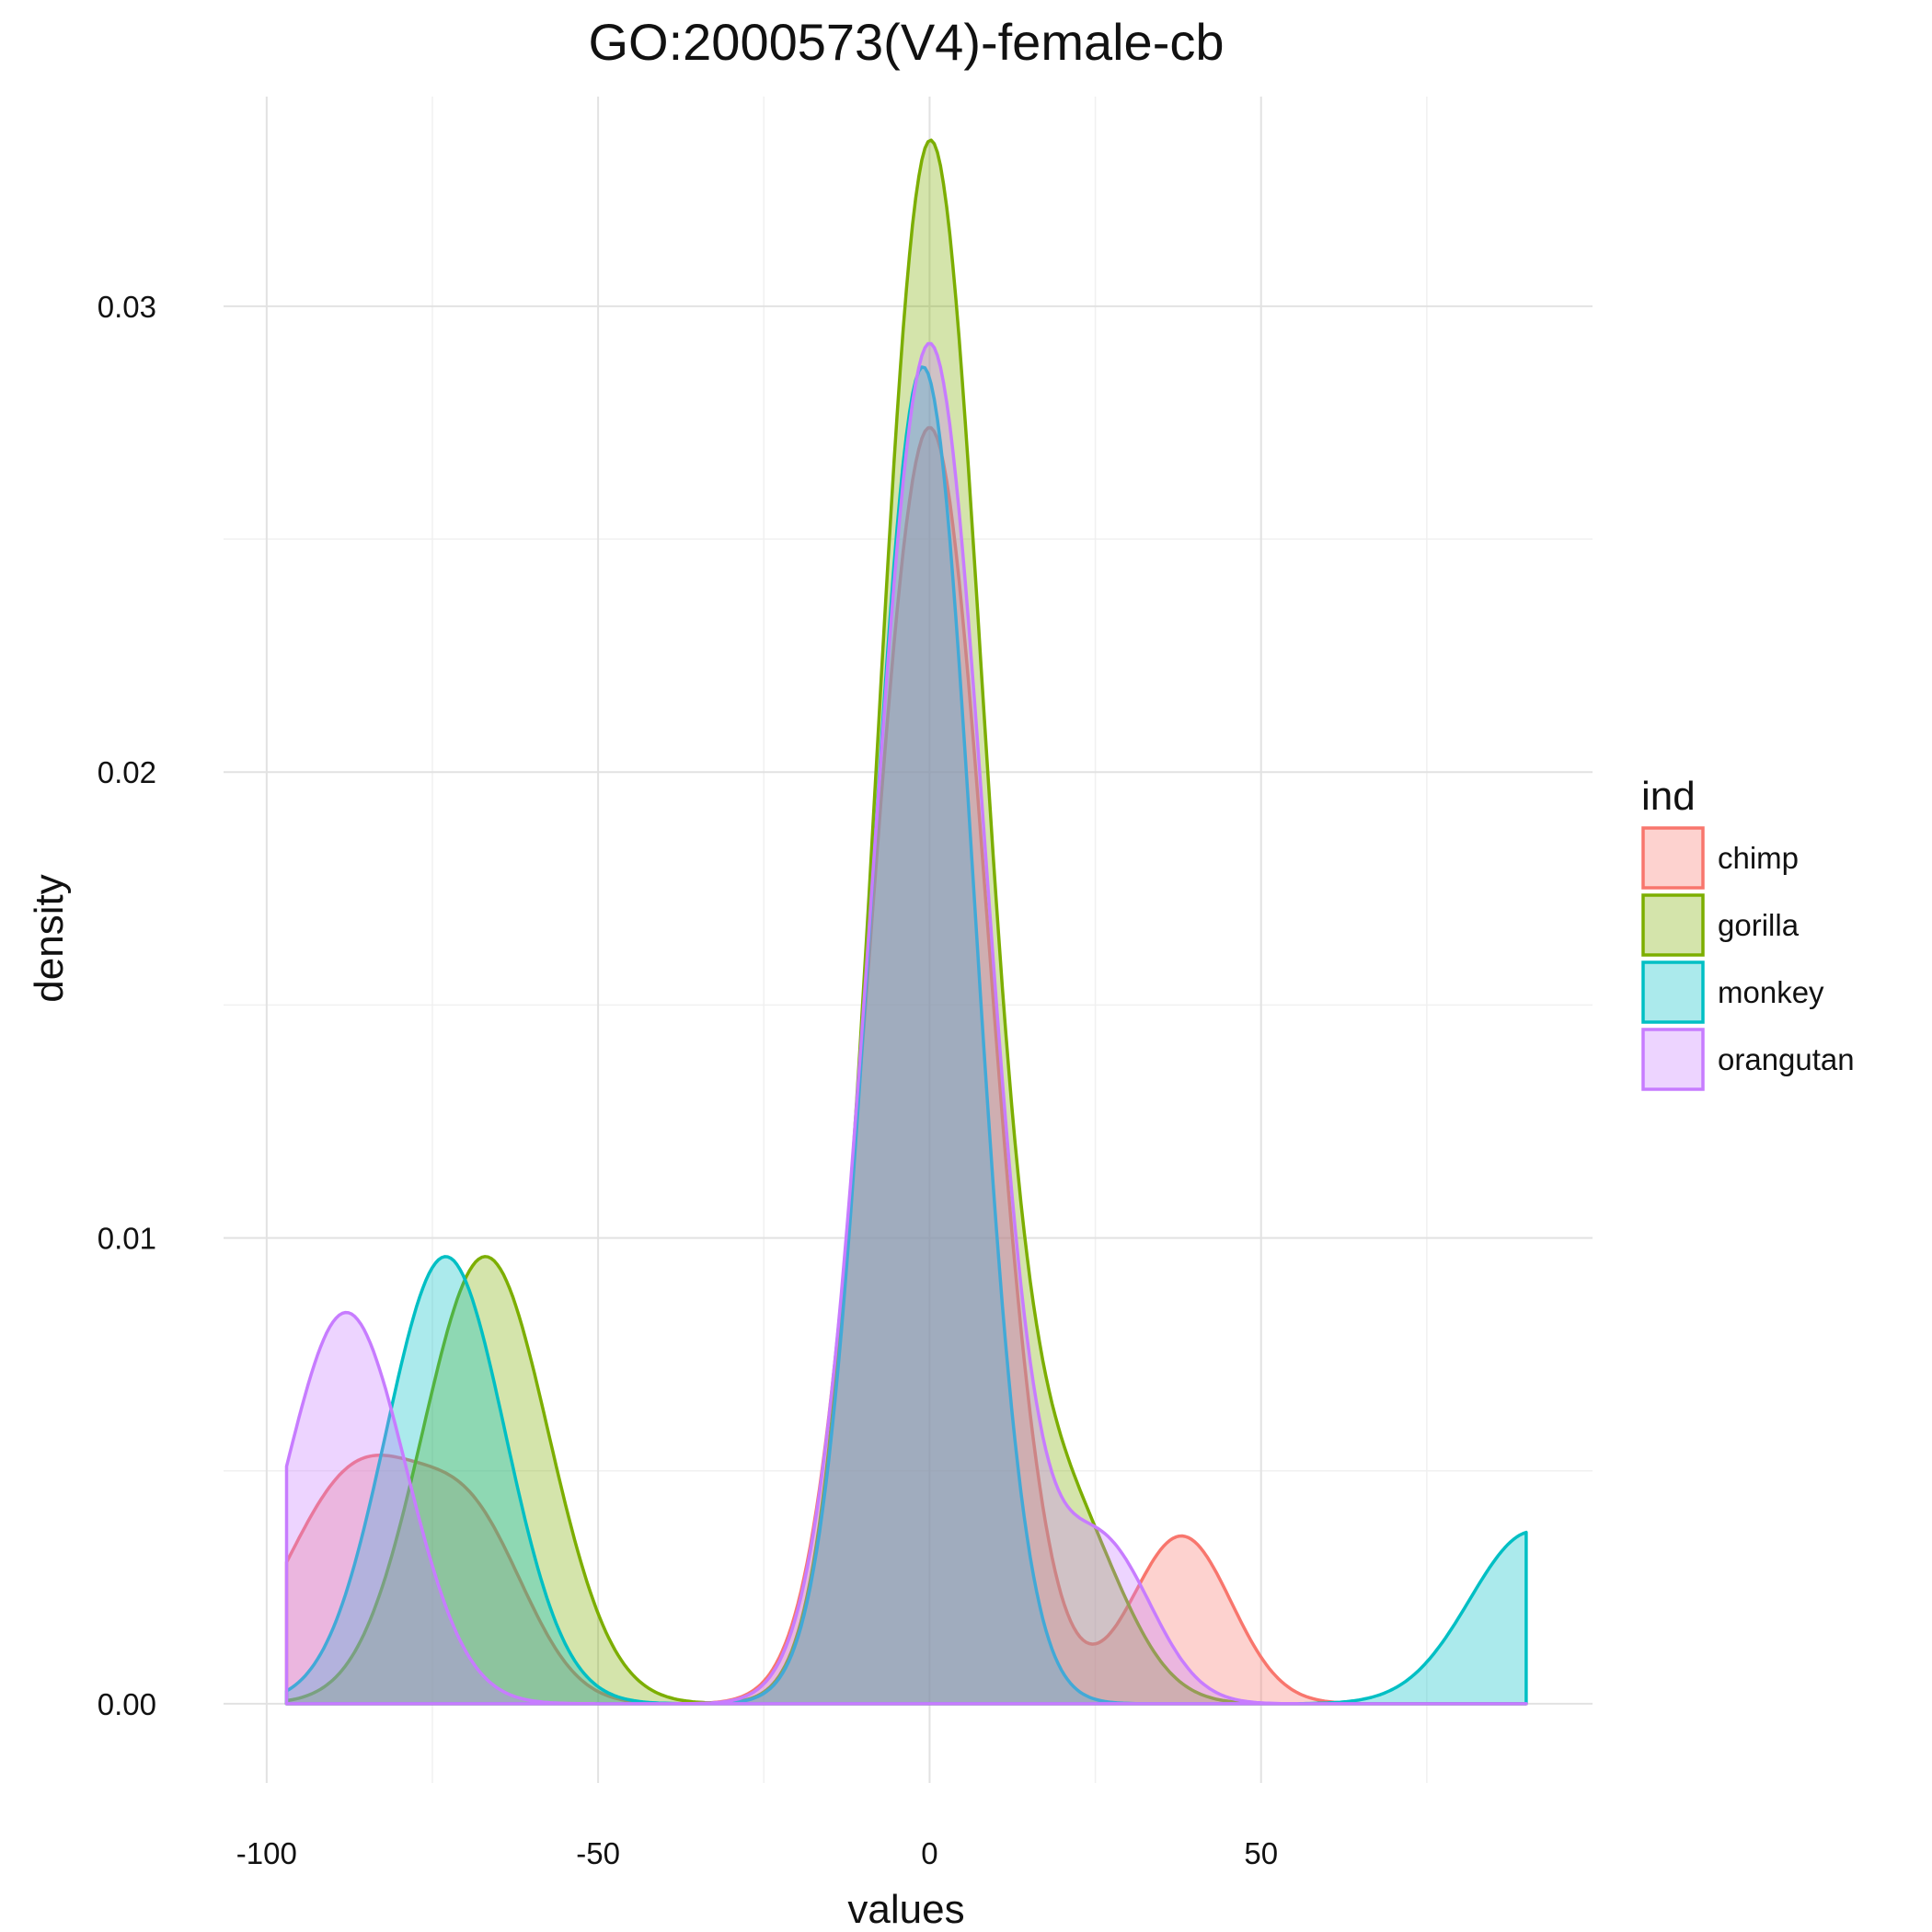  I want to click on y-tick-label: 0.02, so click(127, 772).